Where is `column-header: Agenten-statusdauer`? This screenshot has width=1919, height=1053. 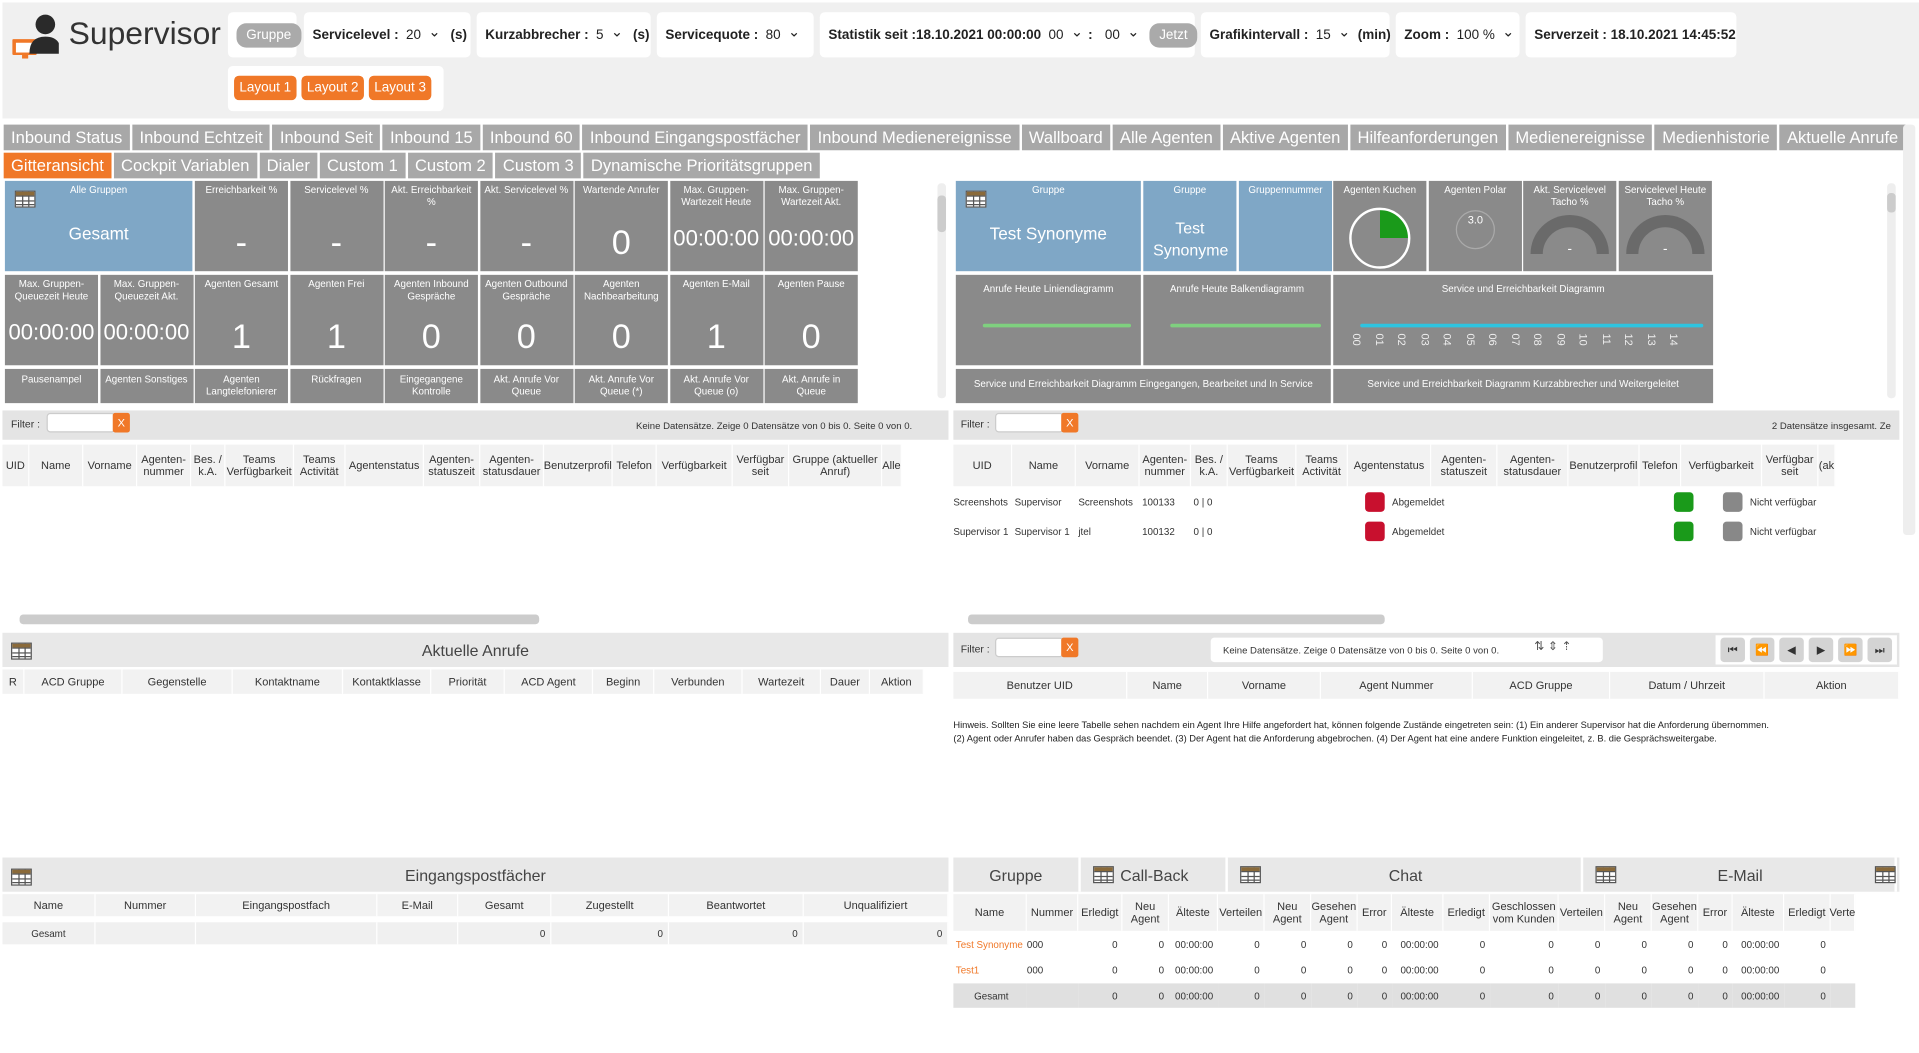
column-header: Agenten-statusdauer is located at coordinates (1533, 465).